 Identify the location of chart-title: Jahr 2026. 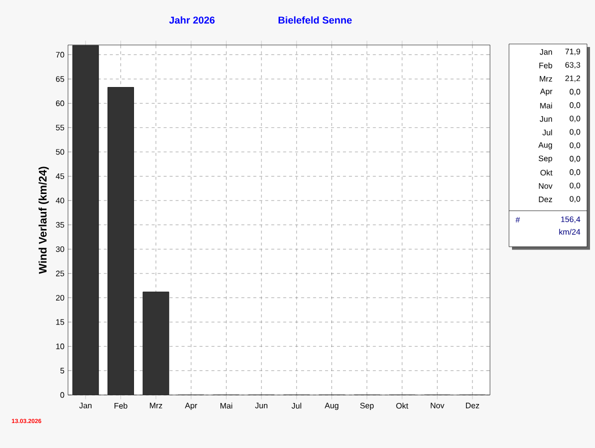
(192, 20).